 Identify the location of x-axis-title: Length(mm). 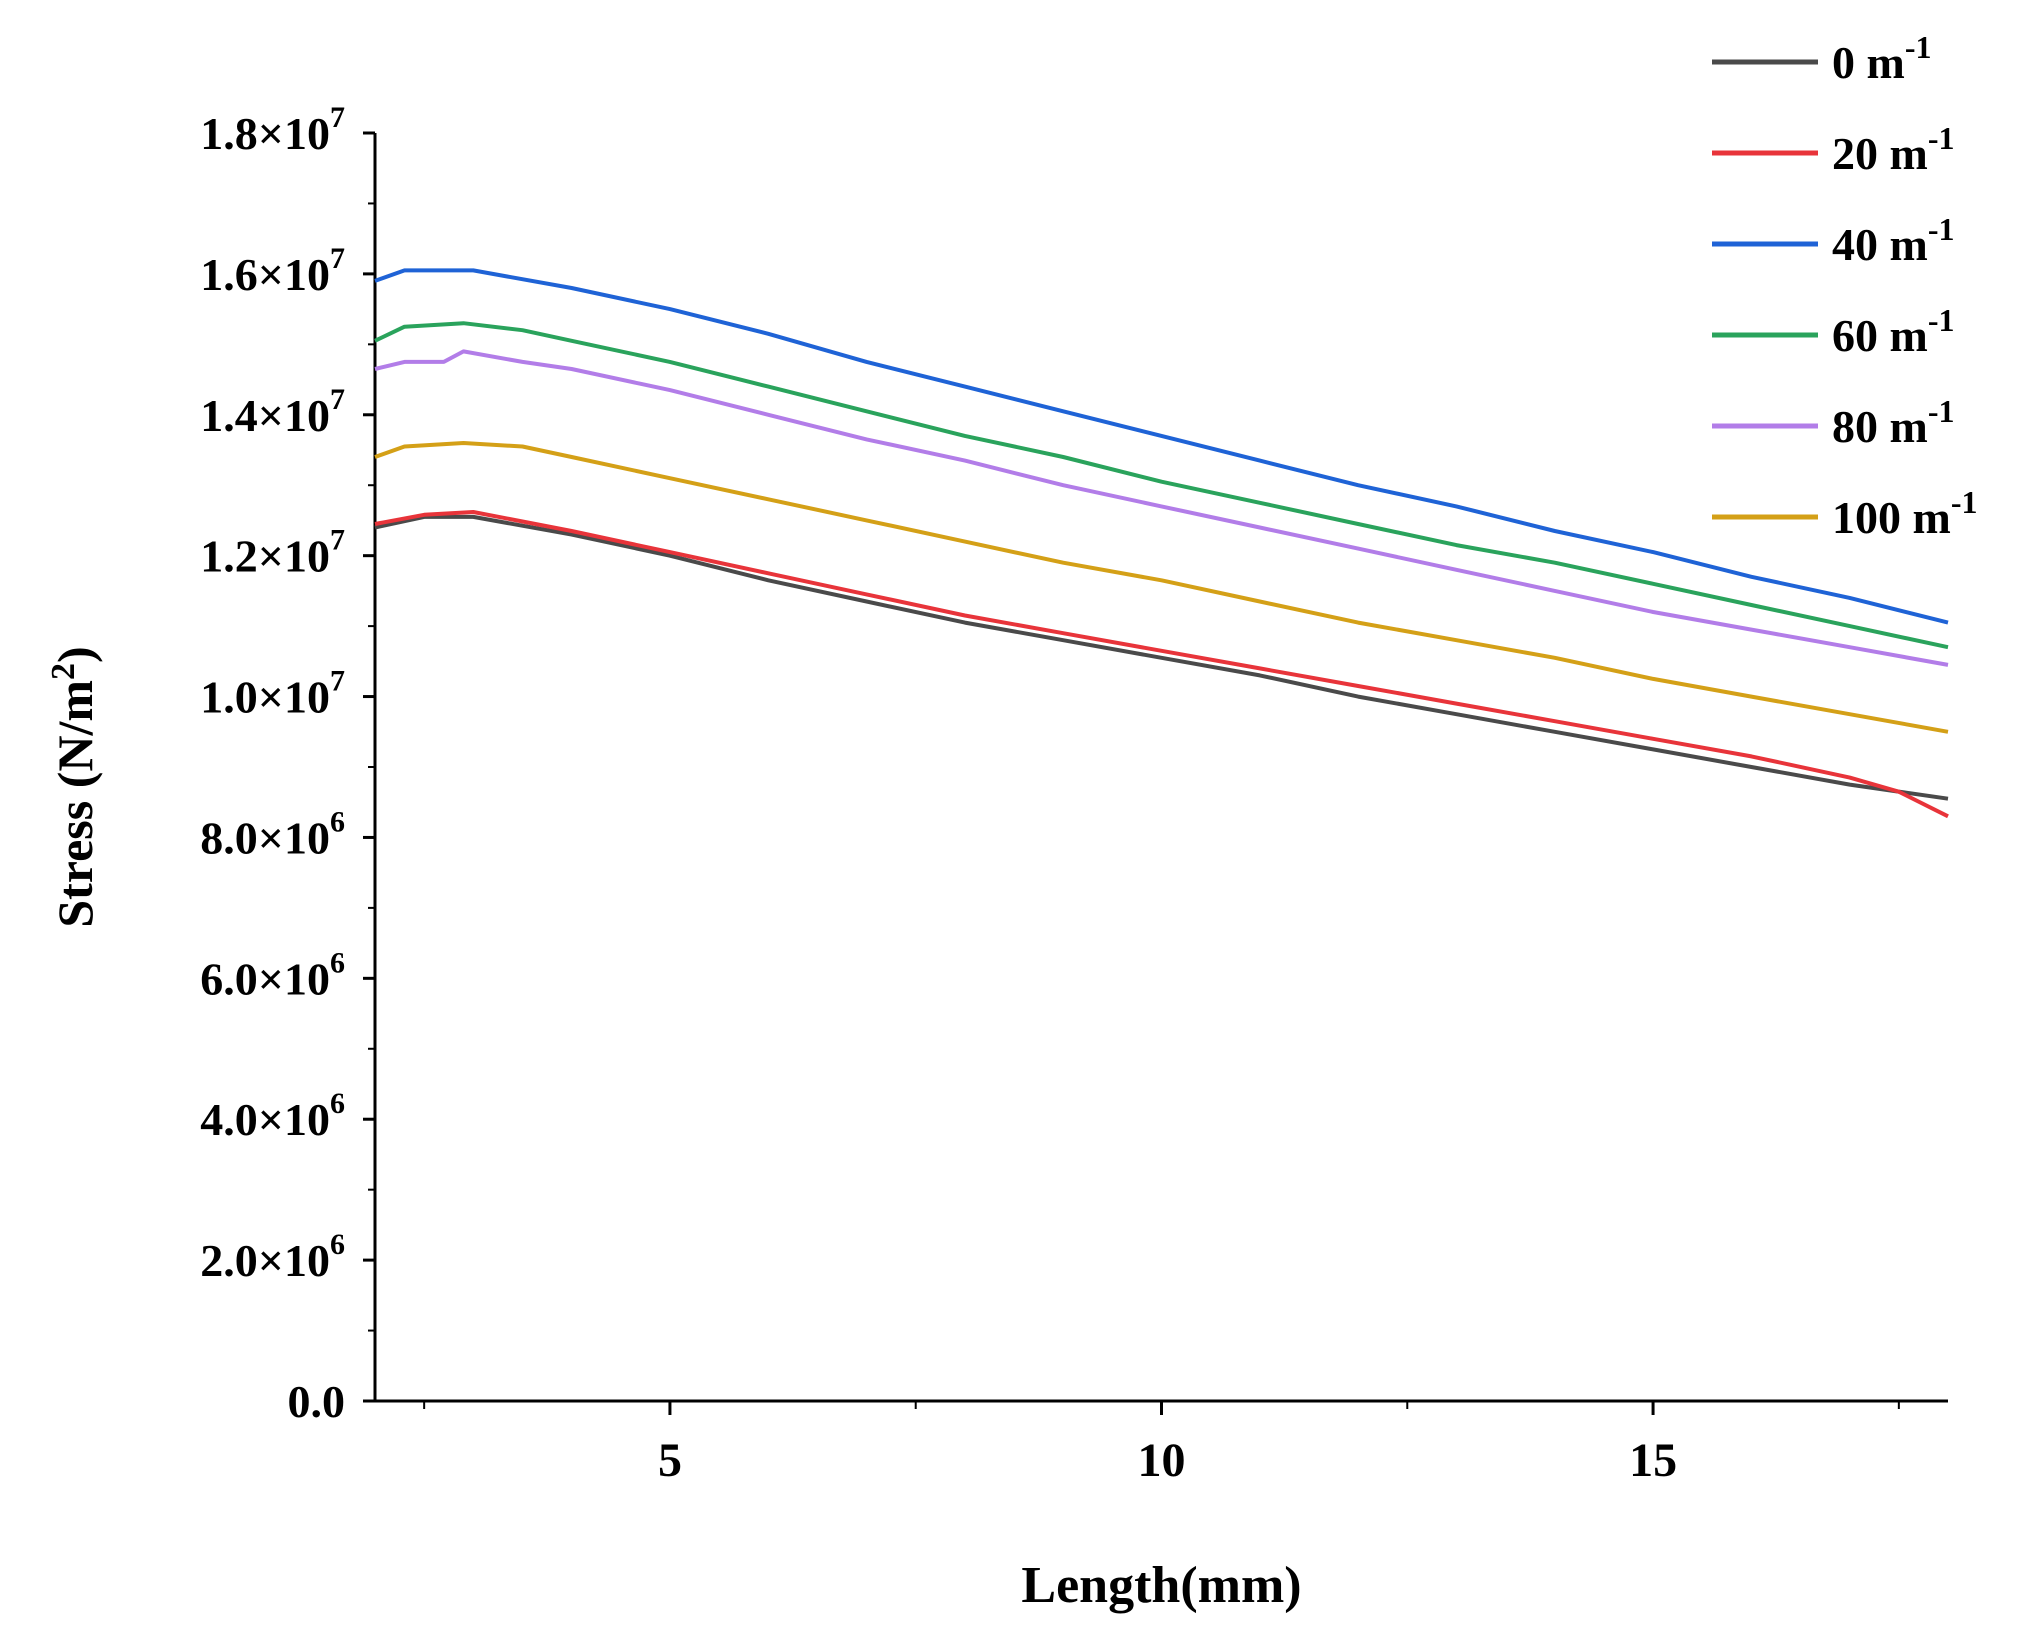
(1161, 1585).